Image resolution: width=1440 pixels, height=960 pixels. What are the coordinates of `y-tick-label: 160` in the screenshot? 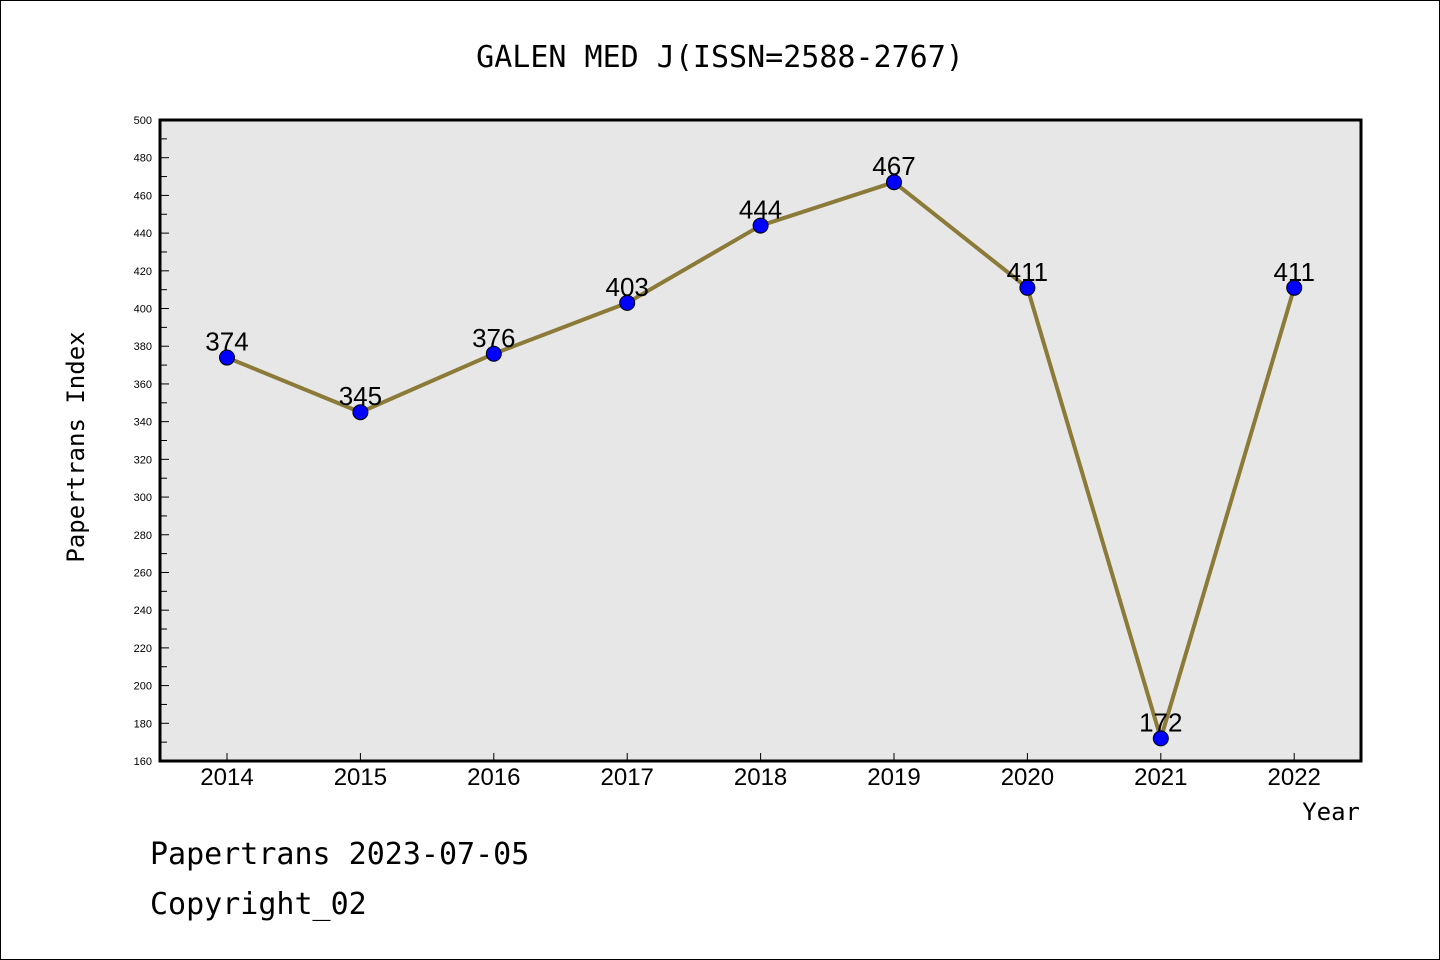 It's located at (143, 762).